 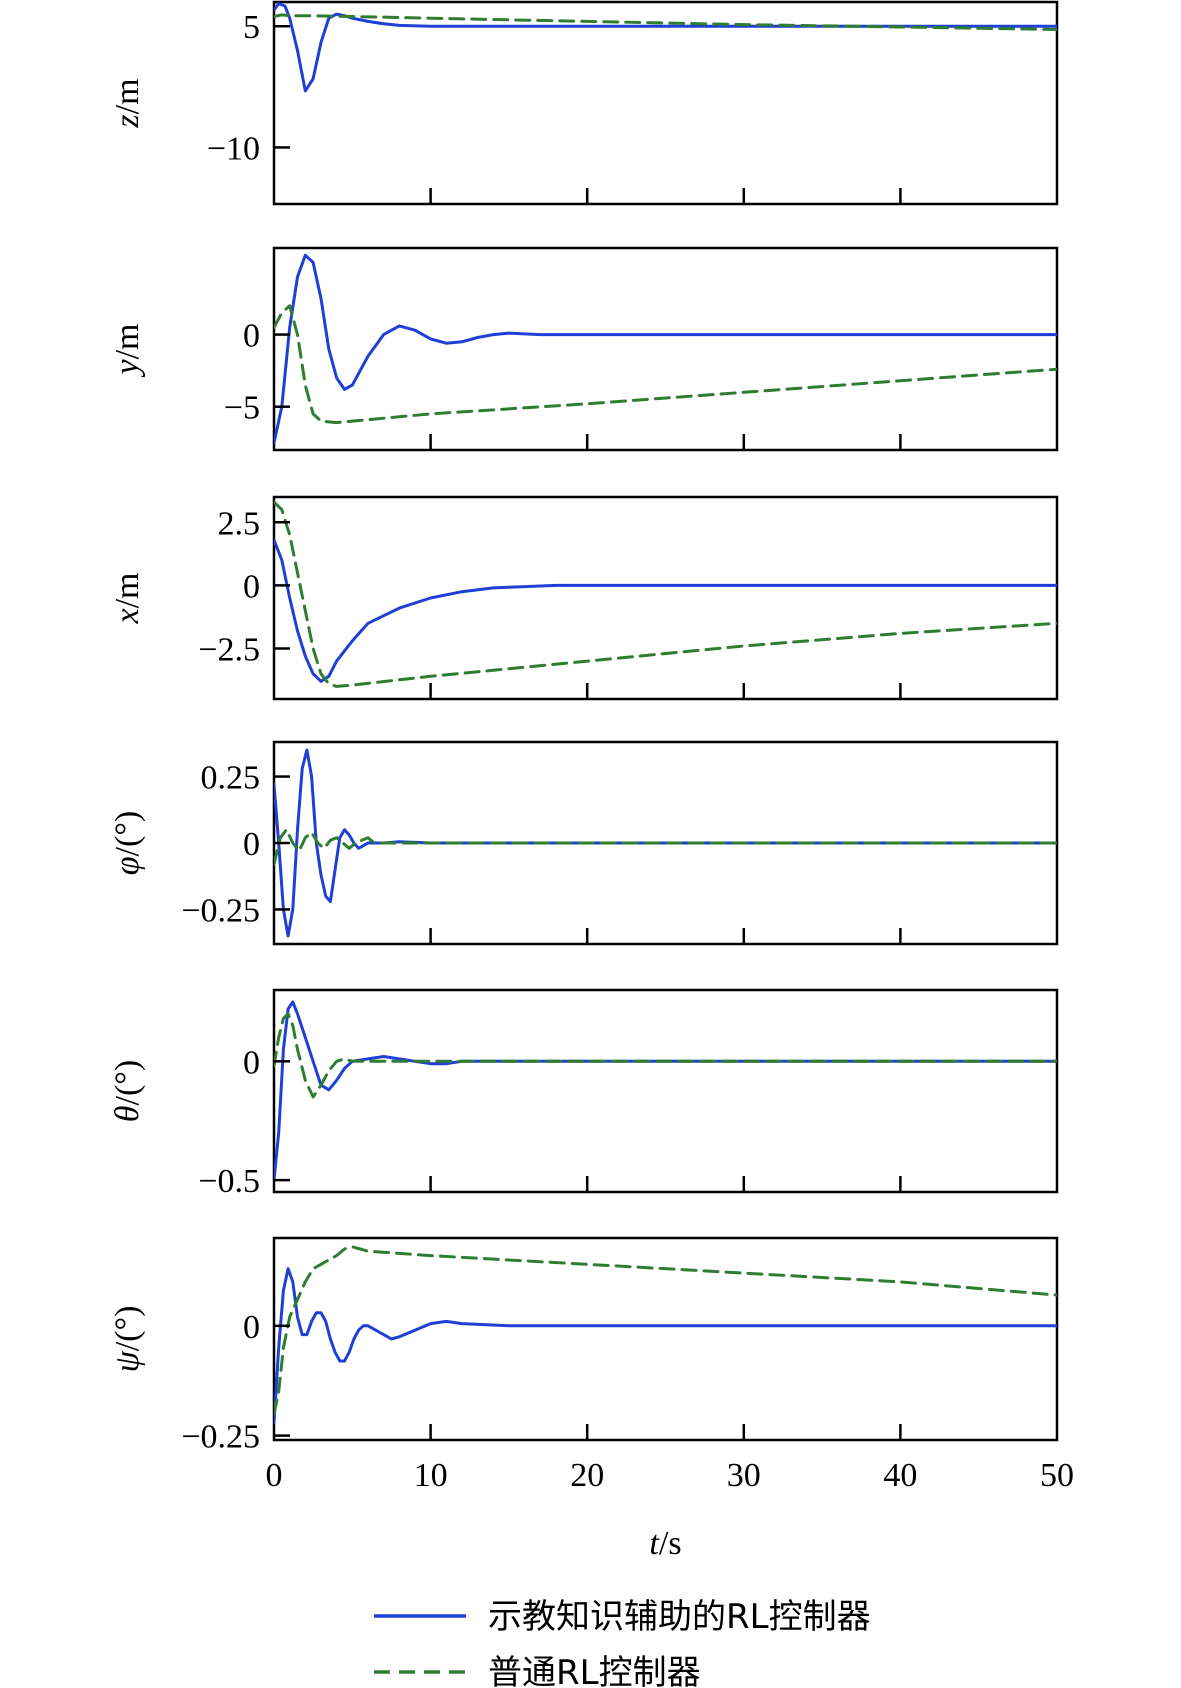 I want to click on series-line-phi-plain, so click(x=665, y=847).